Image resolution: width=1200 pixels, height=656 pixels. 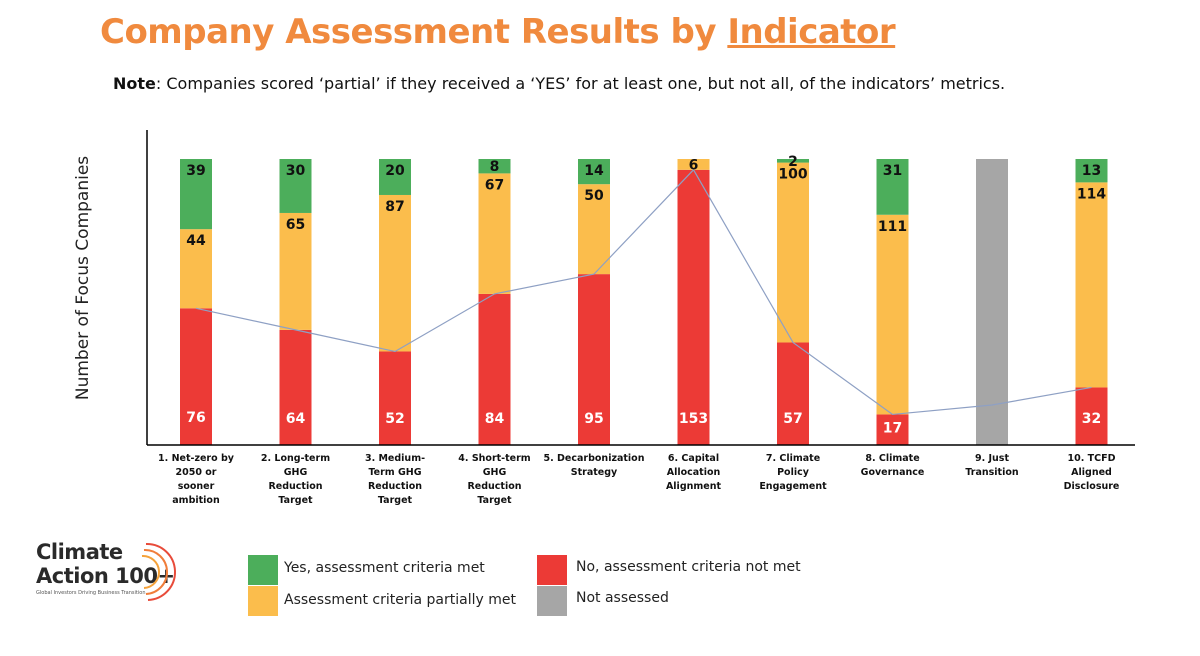 I want to click on data-label-partial-5: 50, so click(x=594, y=196).